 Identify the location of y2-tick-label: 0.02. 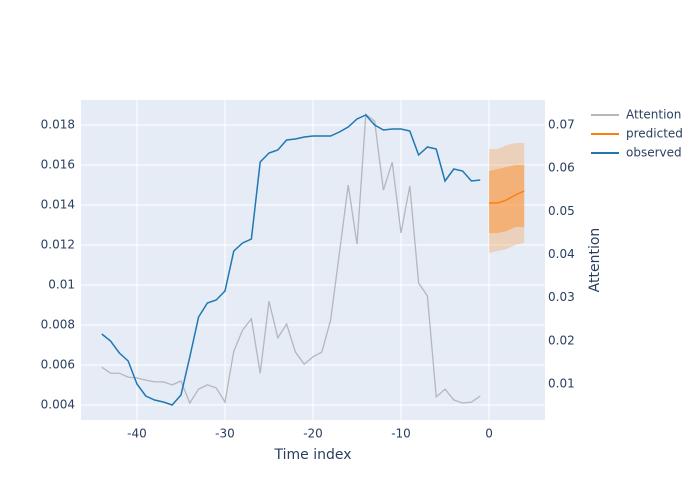
(561, 340).